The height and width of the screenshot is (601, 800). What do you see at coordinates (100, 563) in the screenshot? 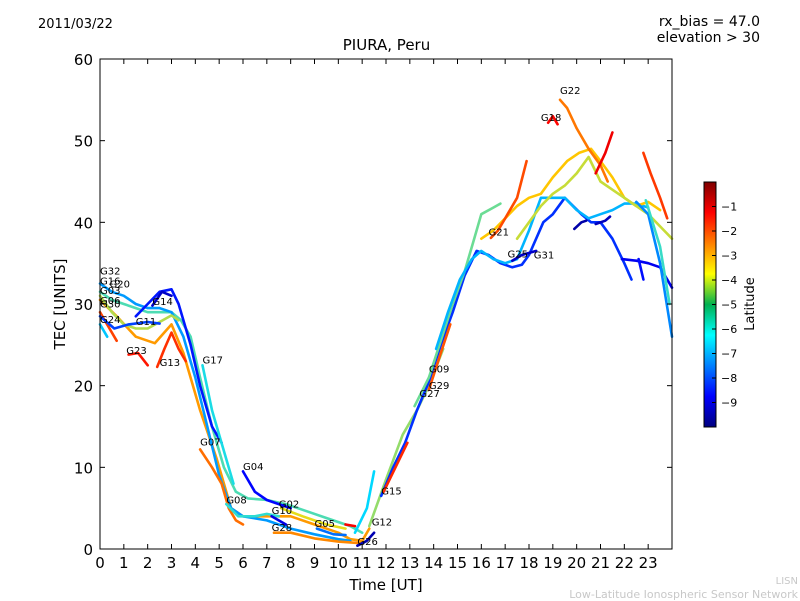
I see `x-tick-label: 0` at bounding box center [100, 563].